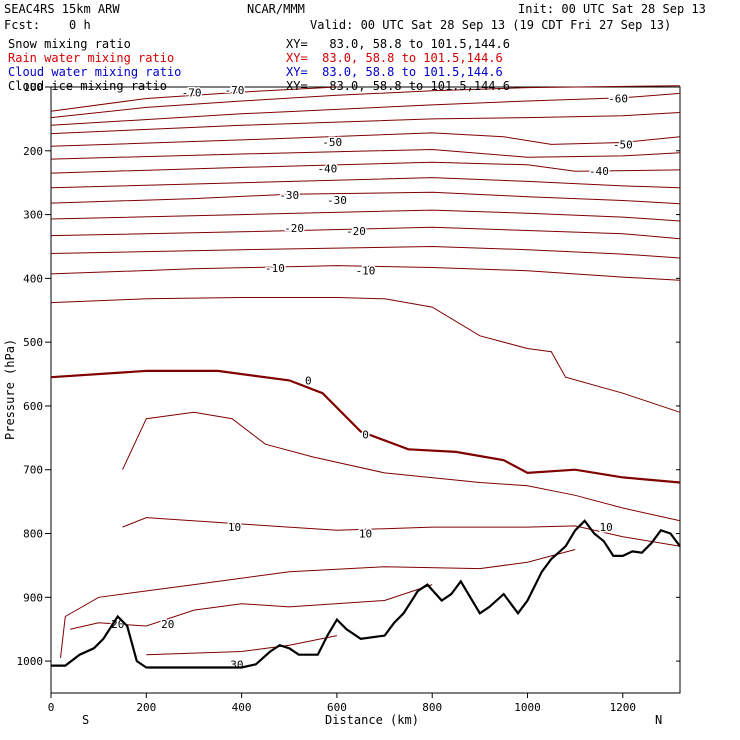 The image size is (740, 740). I want to click on isotherm-minus45, so click(365, 154).